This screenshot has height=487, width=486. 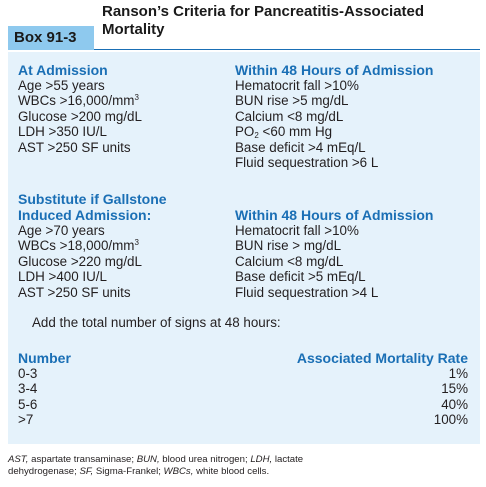 What do you see at coordinates (62, 277) in the screenshot?
I see `gallstone-item: LDH >400 IU/L` at bounding box center [62, 277].